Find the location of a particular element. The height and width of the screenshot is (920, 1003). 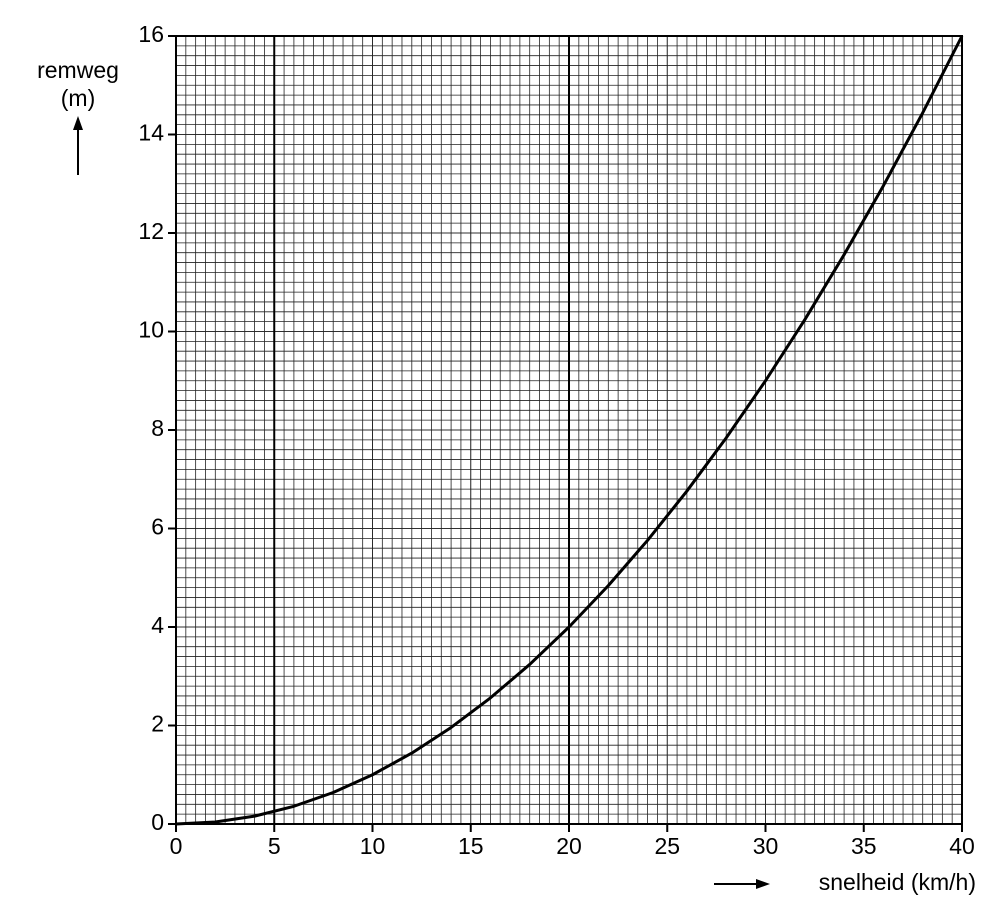

y-tick-label: 0 is located at coordinates (157, 822).